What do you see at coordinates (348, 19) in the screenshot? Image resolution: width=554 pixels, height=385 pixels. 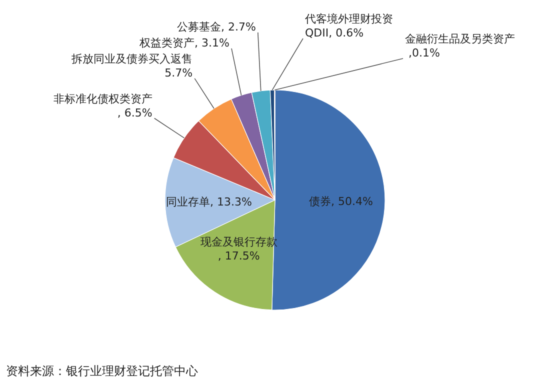 I see `slice-label: 代客境外理财投资` at bounding box center [348, 19].